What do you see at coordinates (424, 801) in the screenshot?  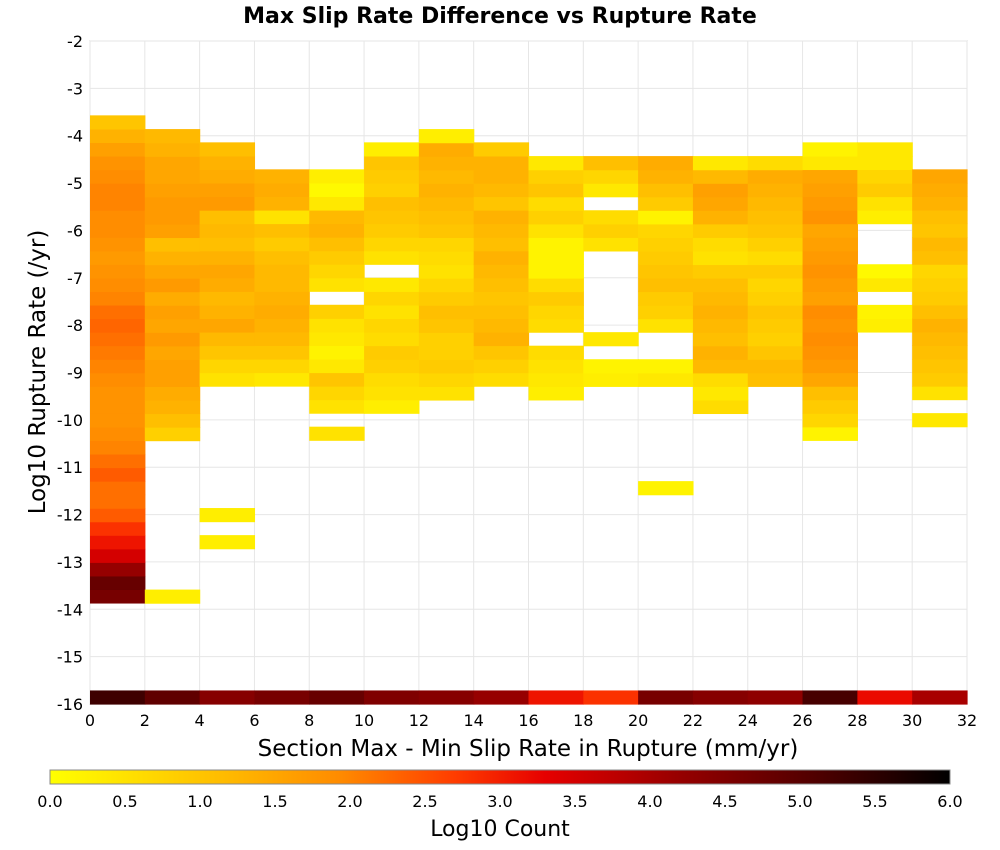 I see `colorbar-tick-label: 2.5` at bounding box center [424, 801].